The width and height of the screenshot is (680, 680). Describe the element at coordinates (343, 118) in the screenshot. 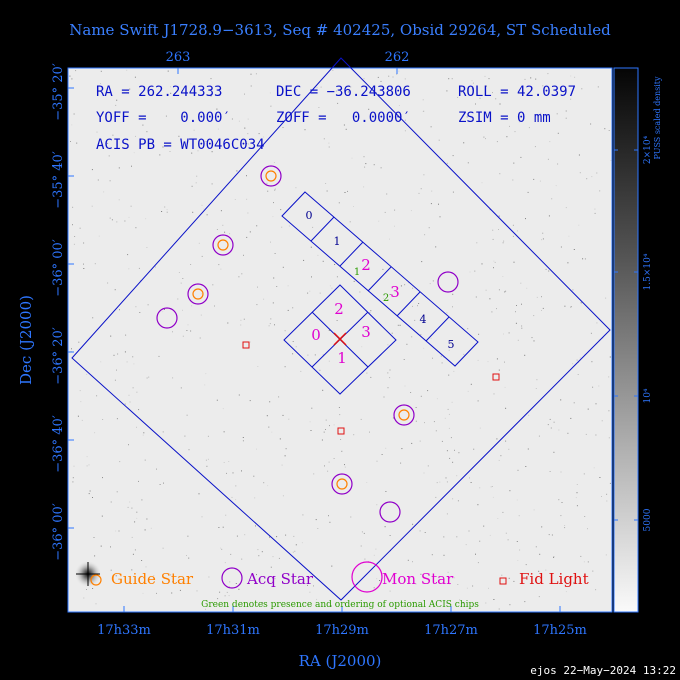

I see `zoff-readout: ZOFF = 0.0000′` at that location.